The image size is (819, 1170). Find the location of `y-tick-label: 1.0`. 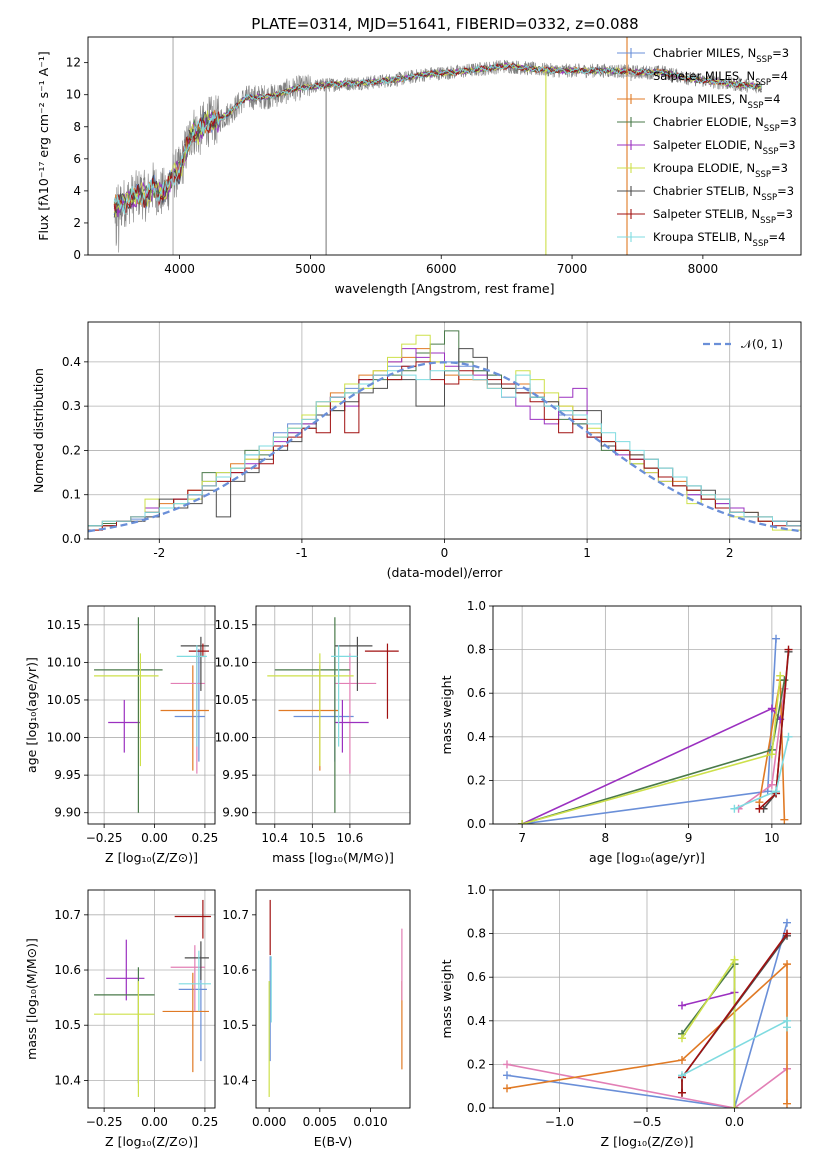

y-tick-label: 1.0 is located at coordinates (476, 890).